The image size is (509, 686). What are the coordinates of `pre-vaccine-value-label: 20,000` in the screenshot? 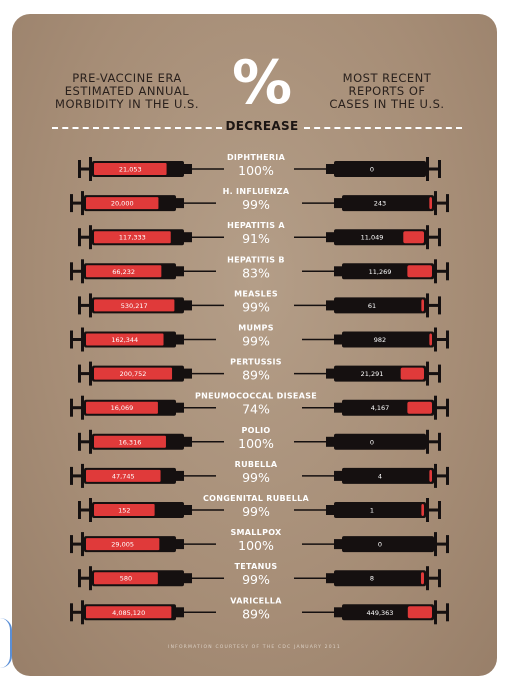 It's located at (122, 204).